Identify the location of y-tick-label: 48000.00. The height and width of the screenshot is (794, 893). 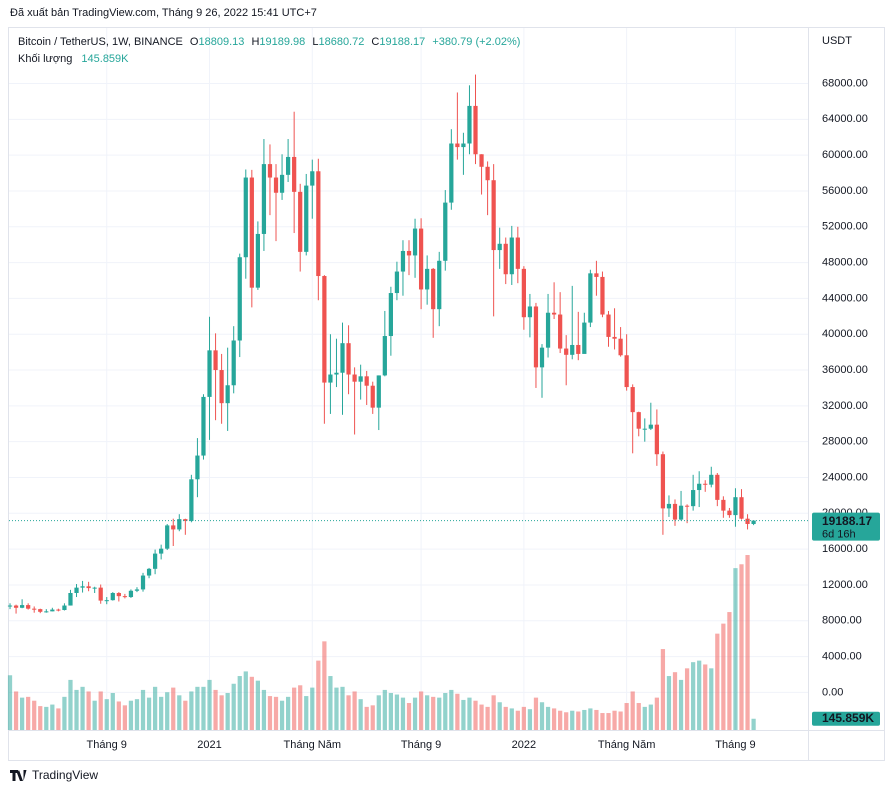
(845, 263).